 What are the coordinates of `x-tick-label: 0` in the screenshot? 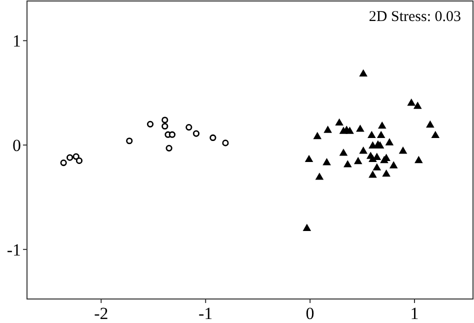 It's located at (310, 313).